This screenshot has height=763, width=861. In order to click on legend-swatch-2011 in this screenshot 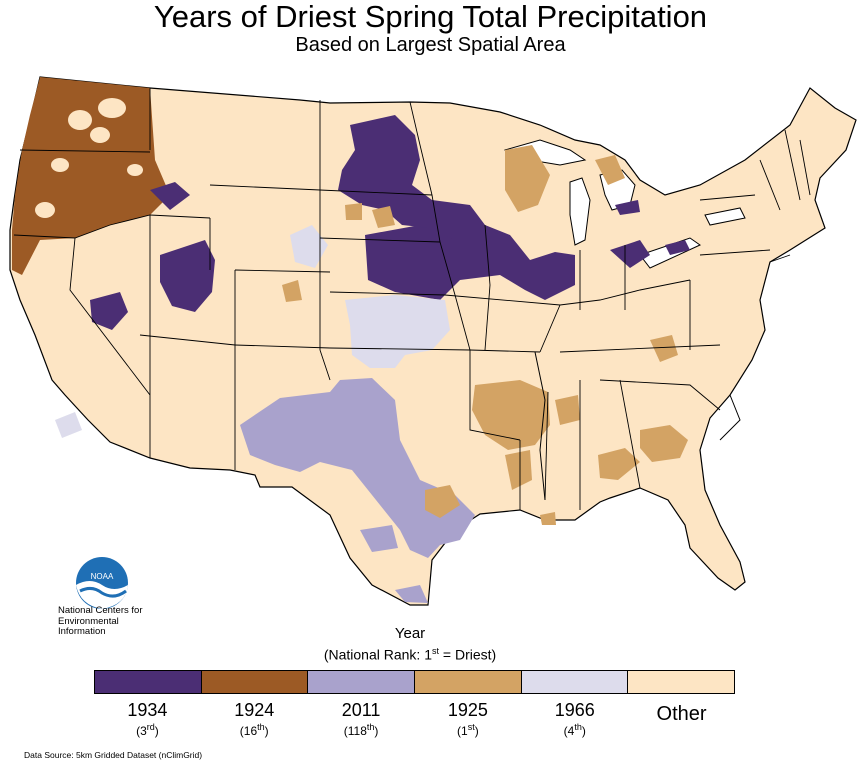, I will do `click(362, 682)`.